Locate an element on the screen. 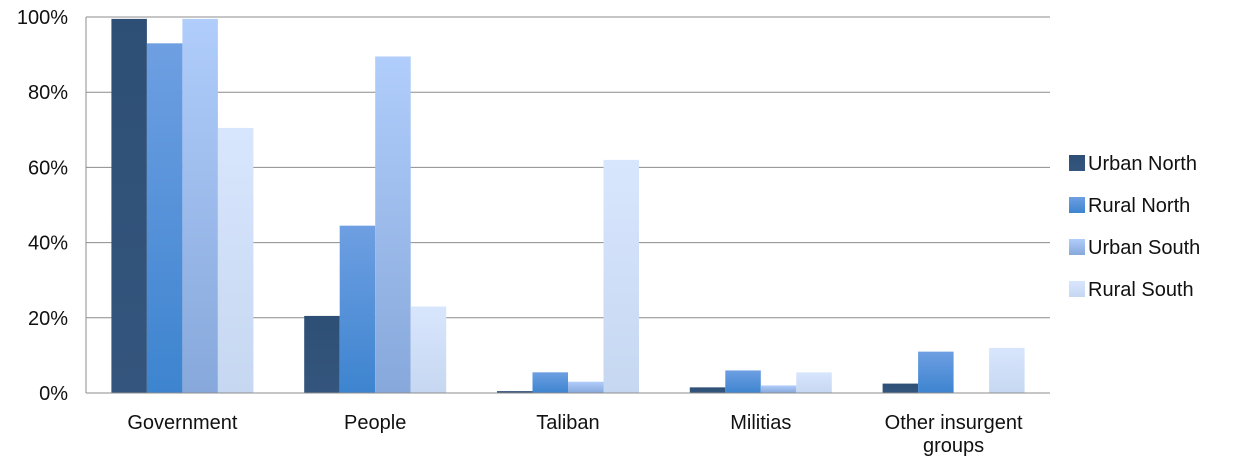 The height and width of the screenshot is (461, 1259). y-tick-label: 80% is located at coordinates (48, 93).